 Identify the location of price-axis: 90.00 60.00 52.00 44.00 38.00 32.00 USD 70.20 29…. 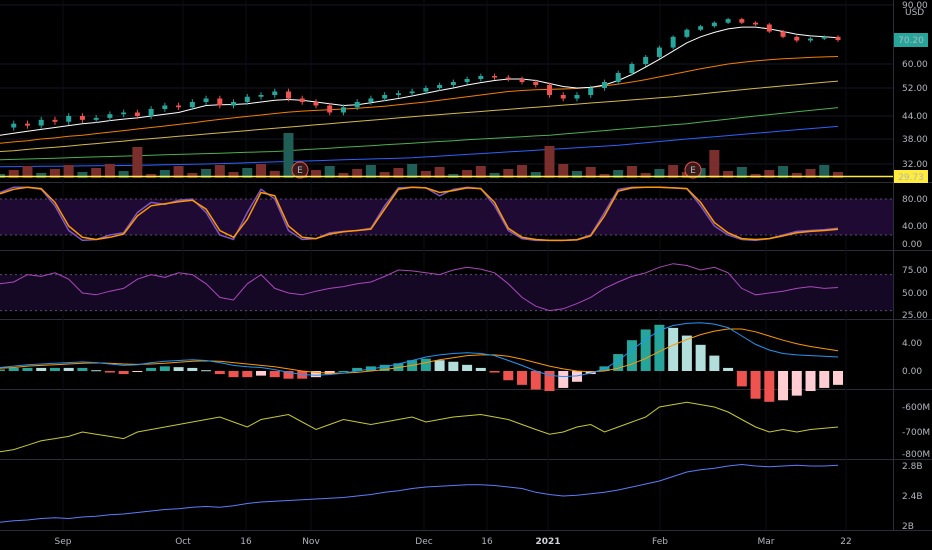
(912, 266).